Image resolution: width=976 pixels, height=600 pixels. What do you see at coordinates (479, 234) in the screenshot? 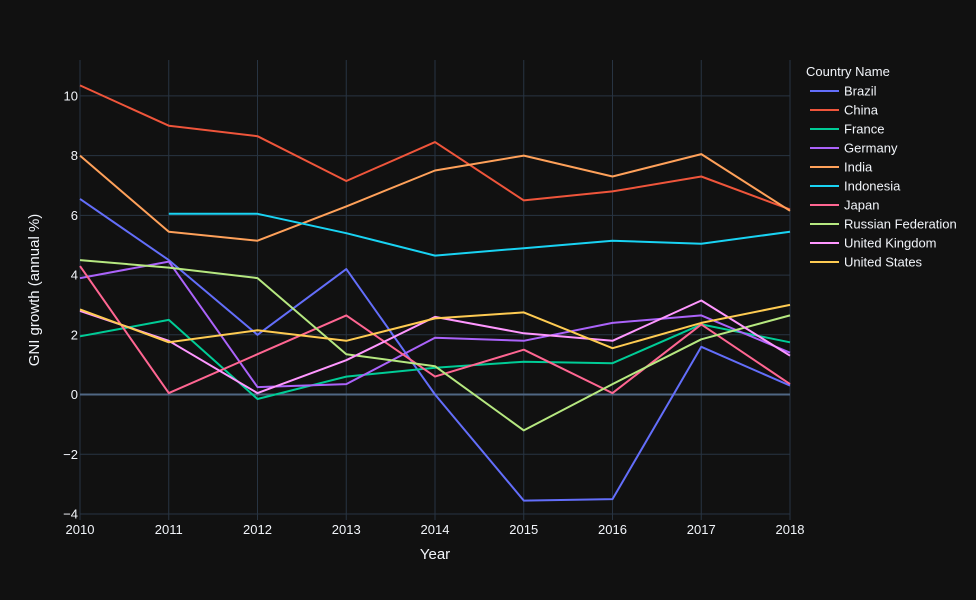
I see `series-line-indonesia` at bounding box center [479, 234].